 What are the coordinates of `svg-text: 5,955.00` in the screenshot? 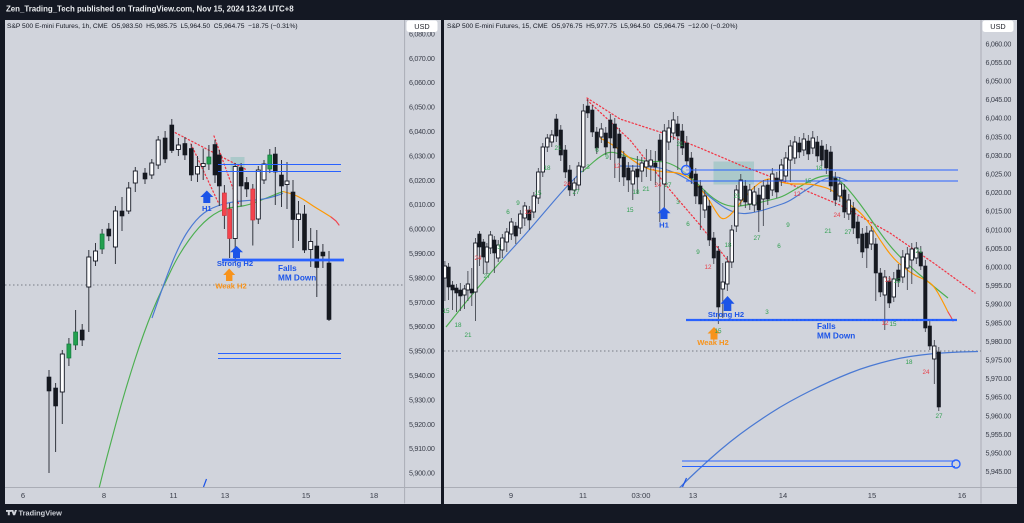 It's located at (999, 434).